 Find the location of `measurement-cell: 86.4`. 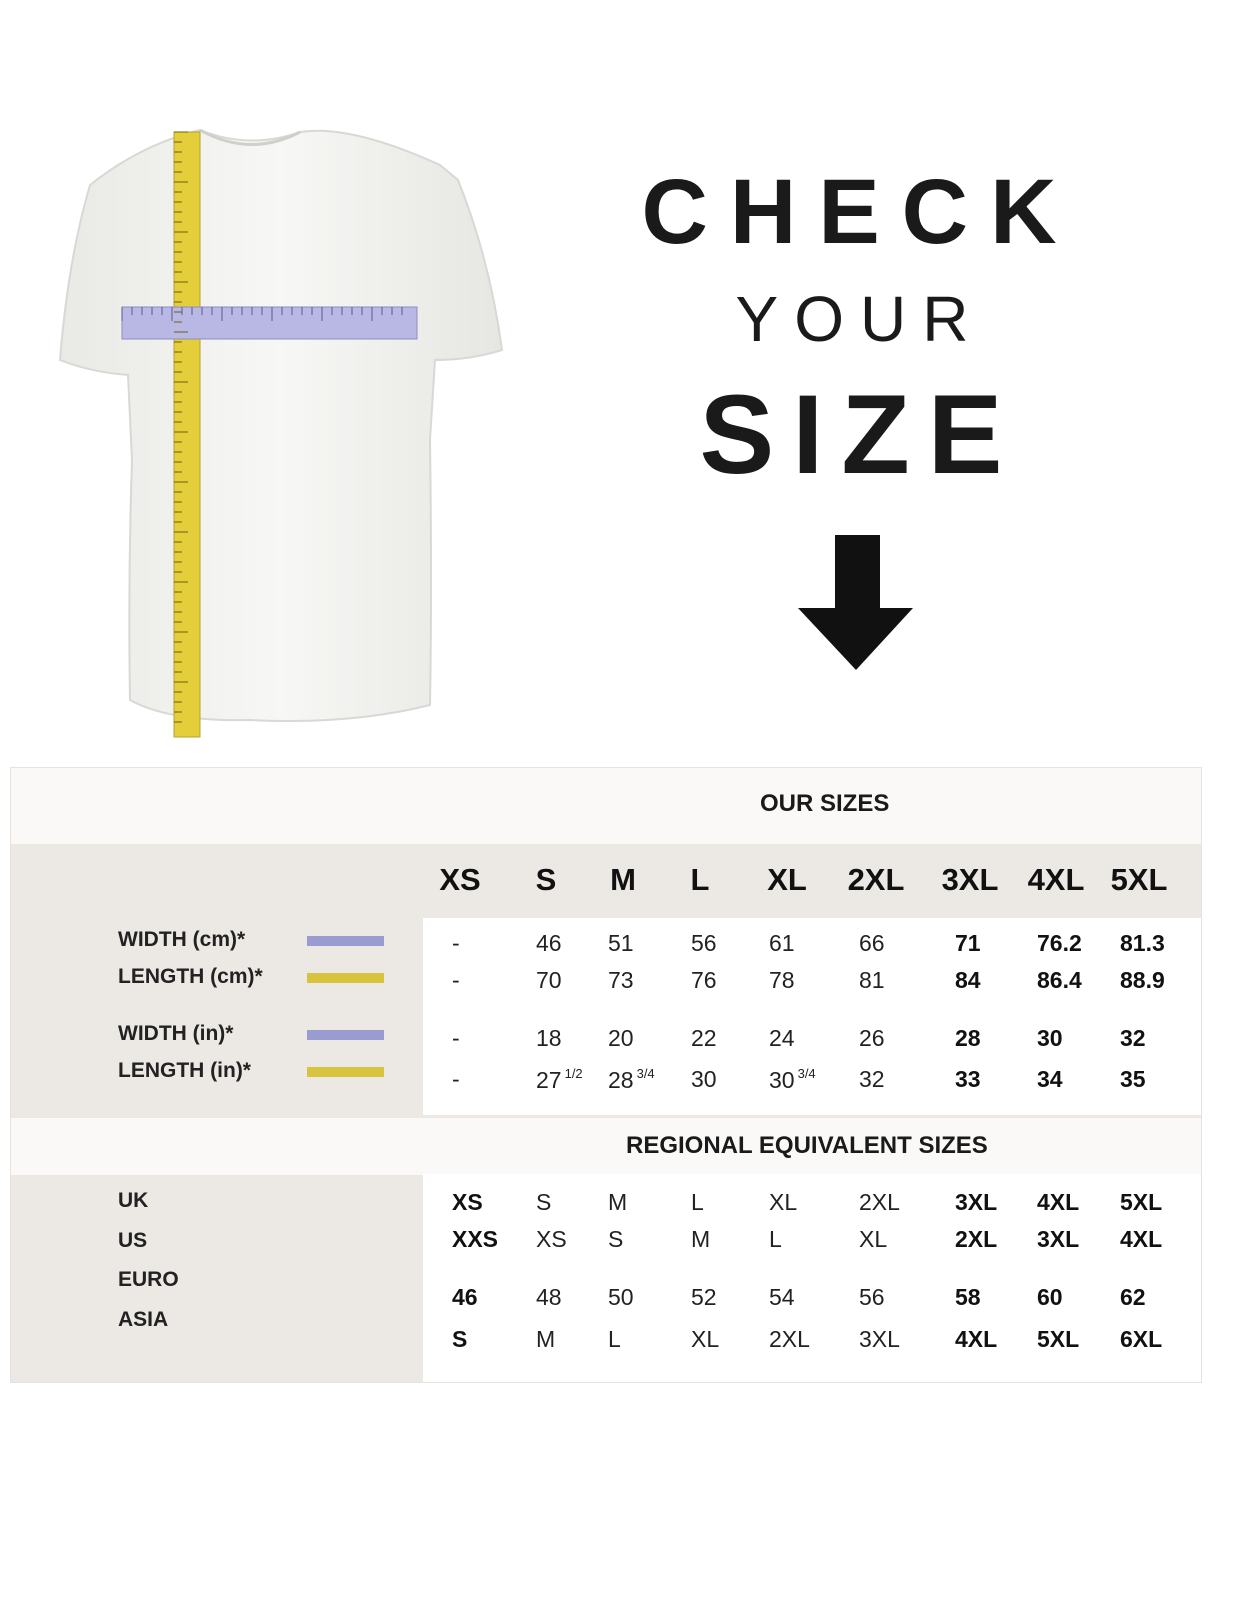

measurement-cell: 86.4 is located at coordinates (1059, 980).